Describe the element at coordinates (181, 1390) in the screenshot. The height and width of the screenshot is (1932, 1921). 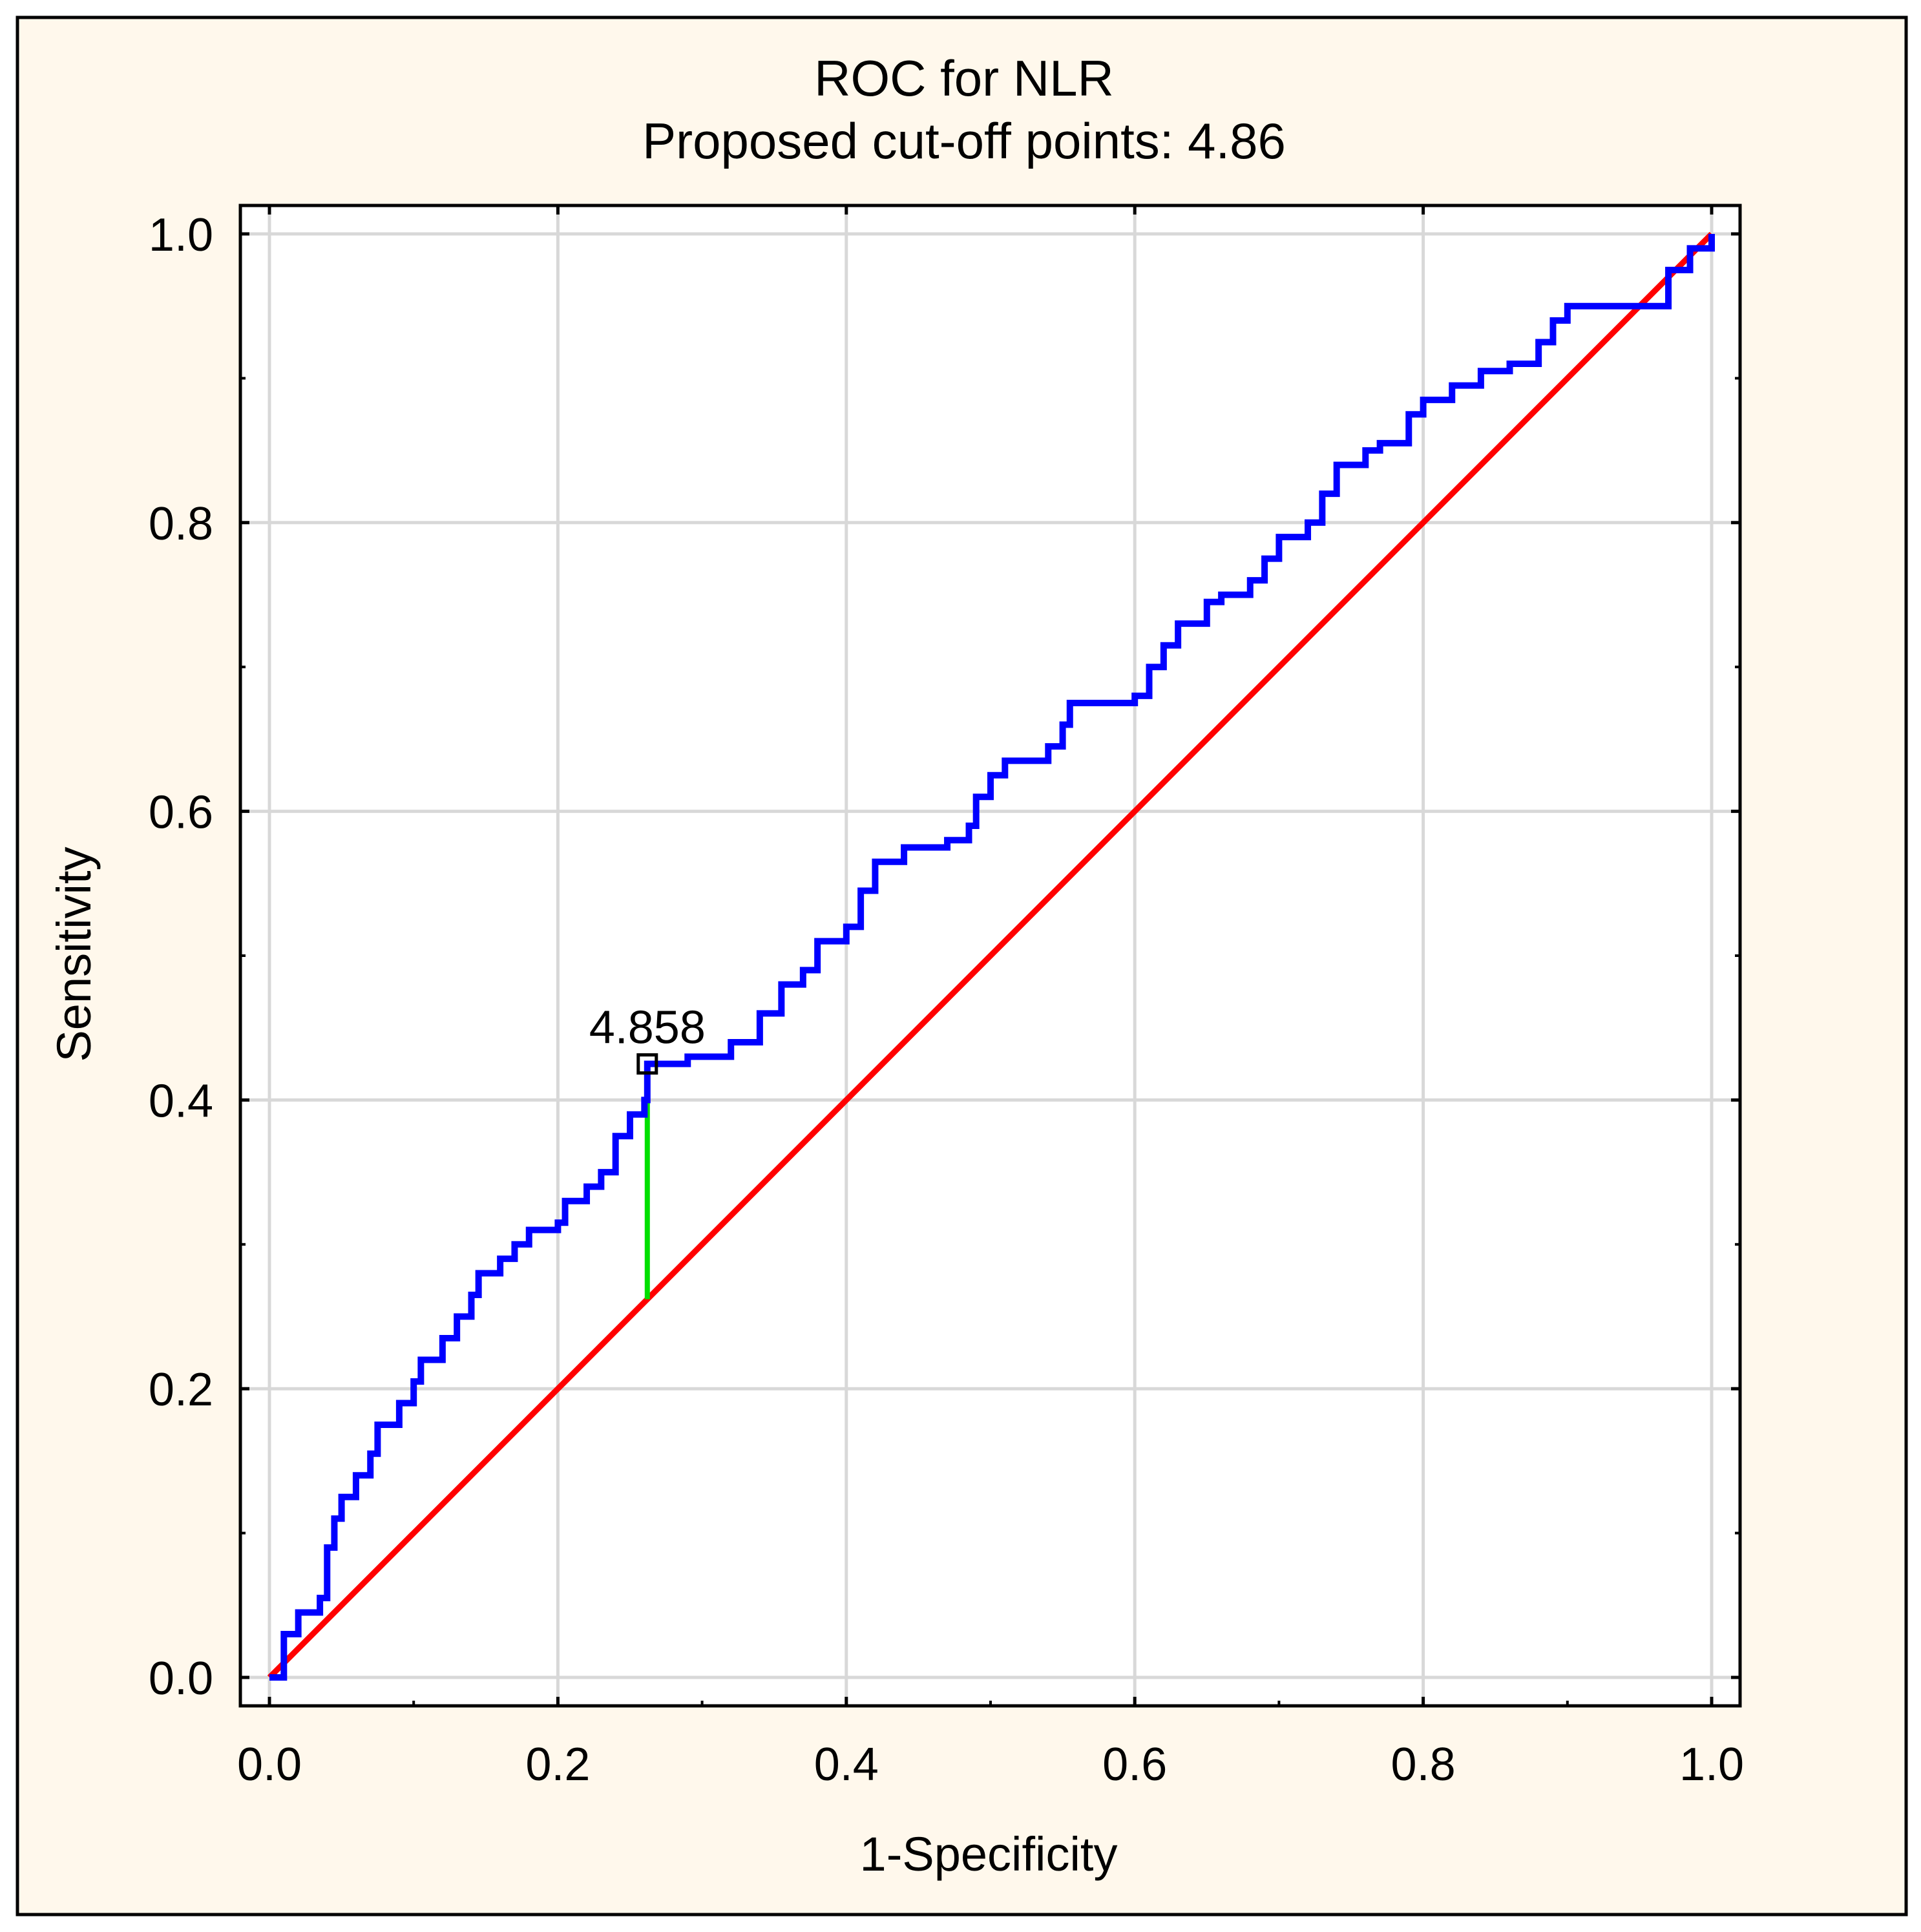
I see `y-tick-label: 0.2` at that location.